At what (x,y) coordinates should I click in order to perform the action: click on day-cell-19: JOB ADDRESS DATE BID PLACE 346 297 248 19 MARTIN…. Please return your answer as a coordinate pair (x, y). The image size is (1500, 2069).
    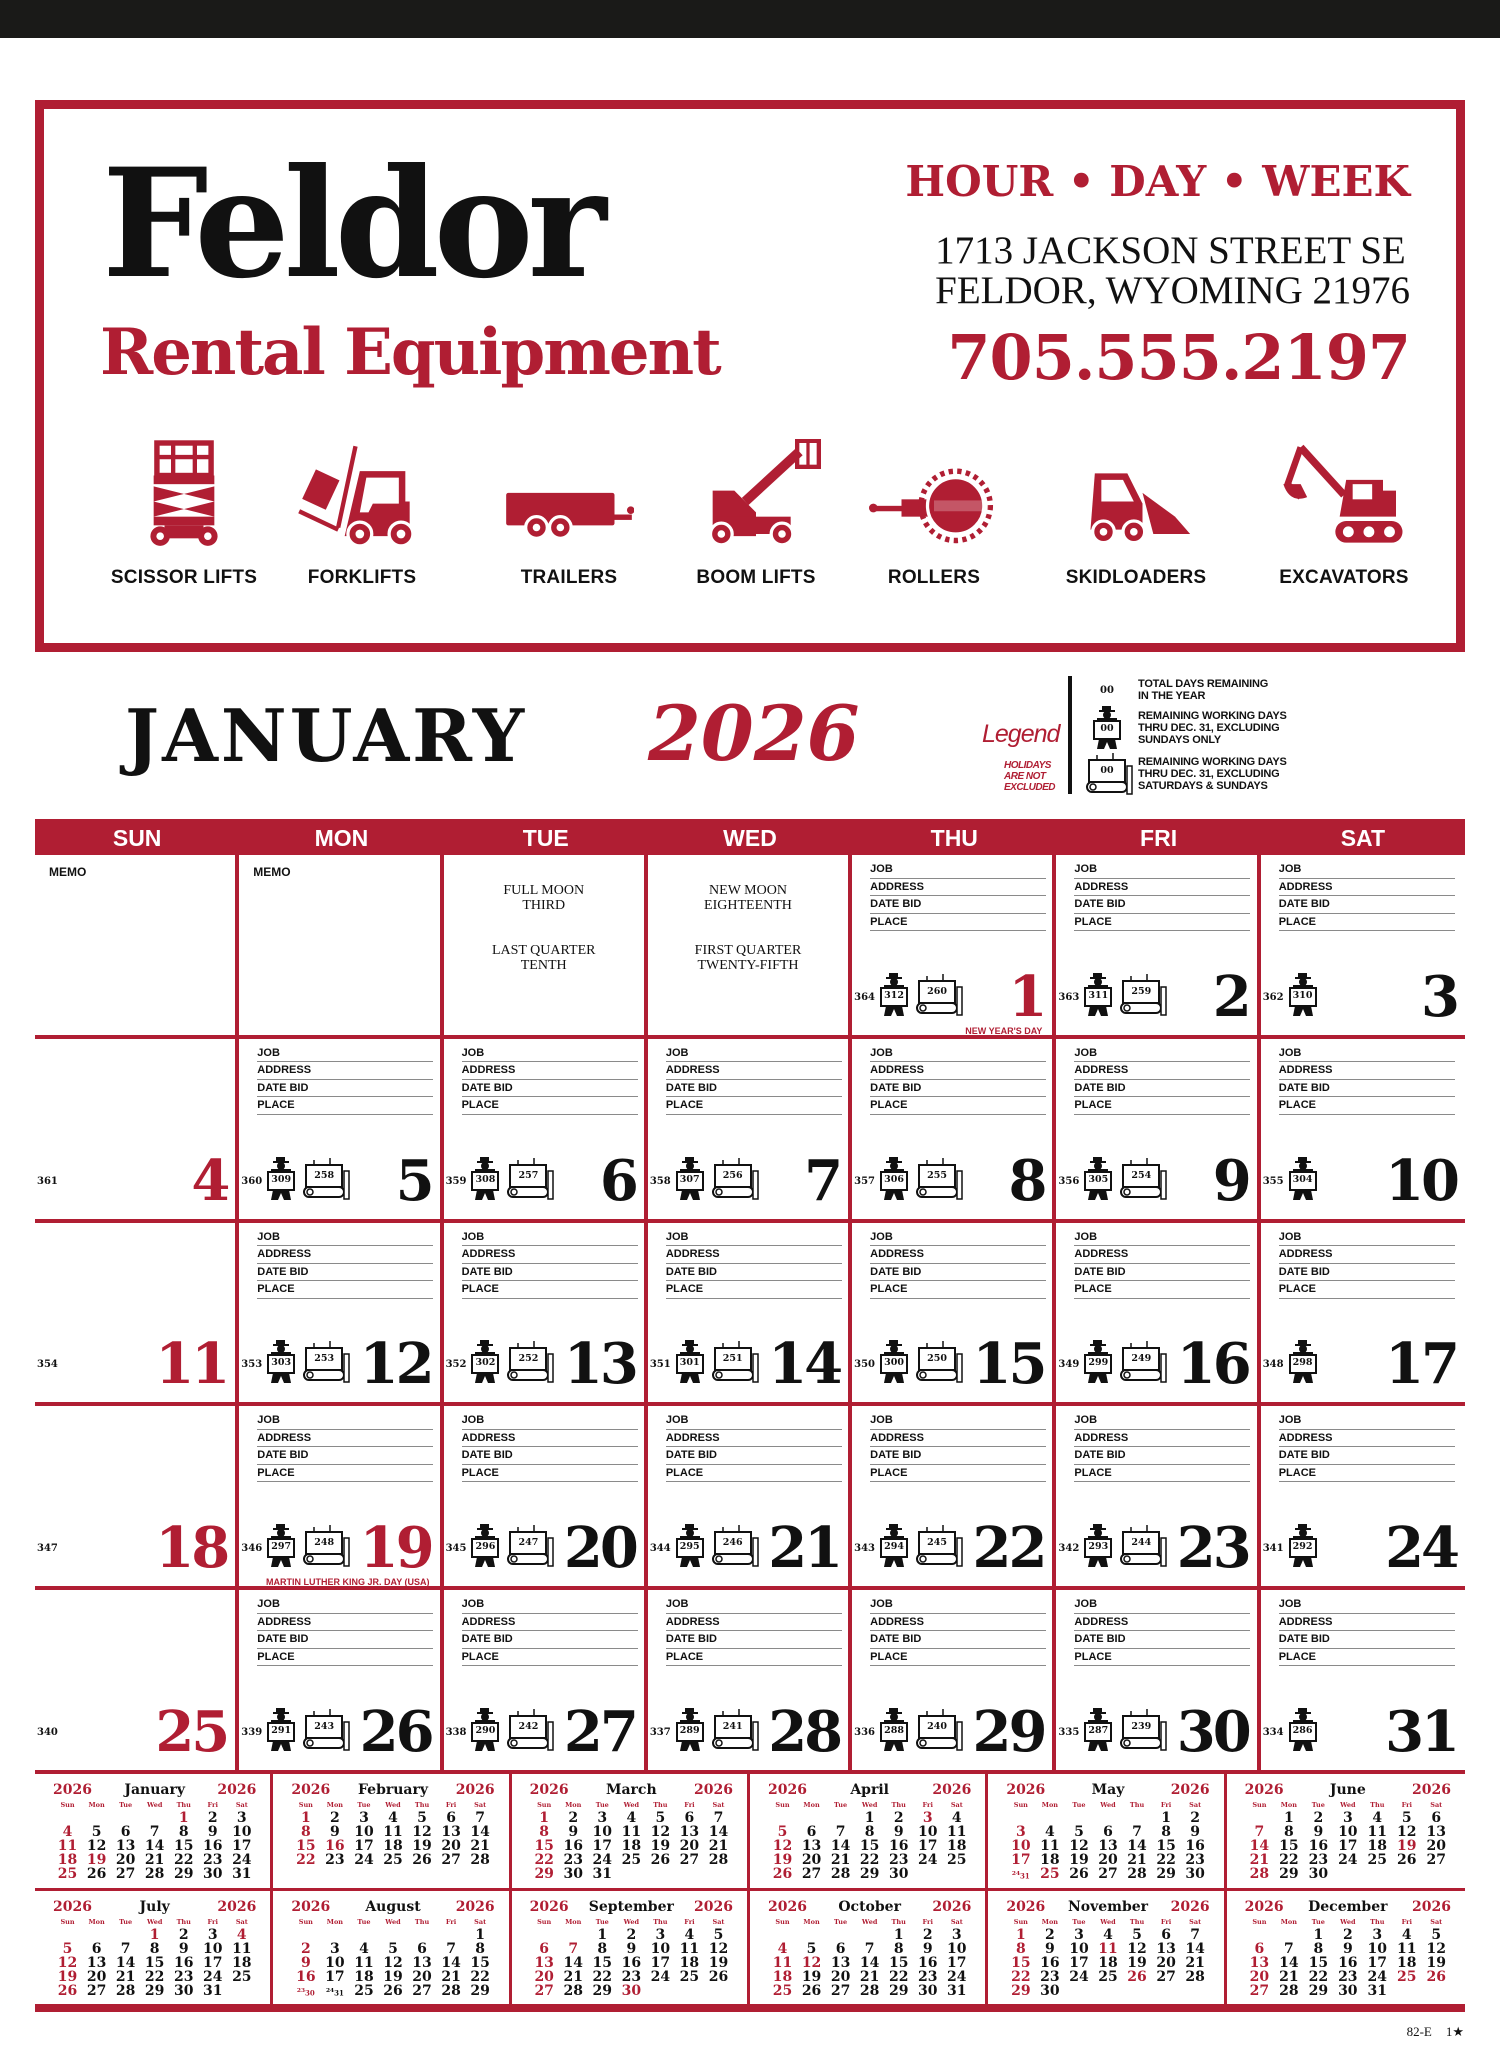
    Looking at the image, I should click on (341, 1498).